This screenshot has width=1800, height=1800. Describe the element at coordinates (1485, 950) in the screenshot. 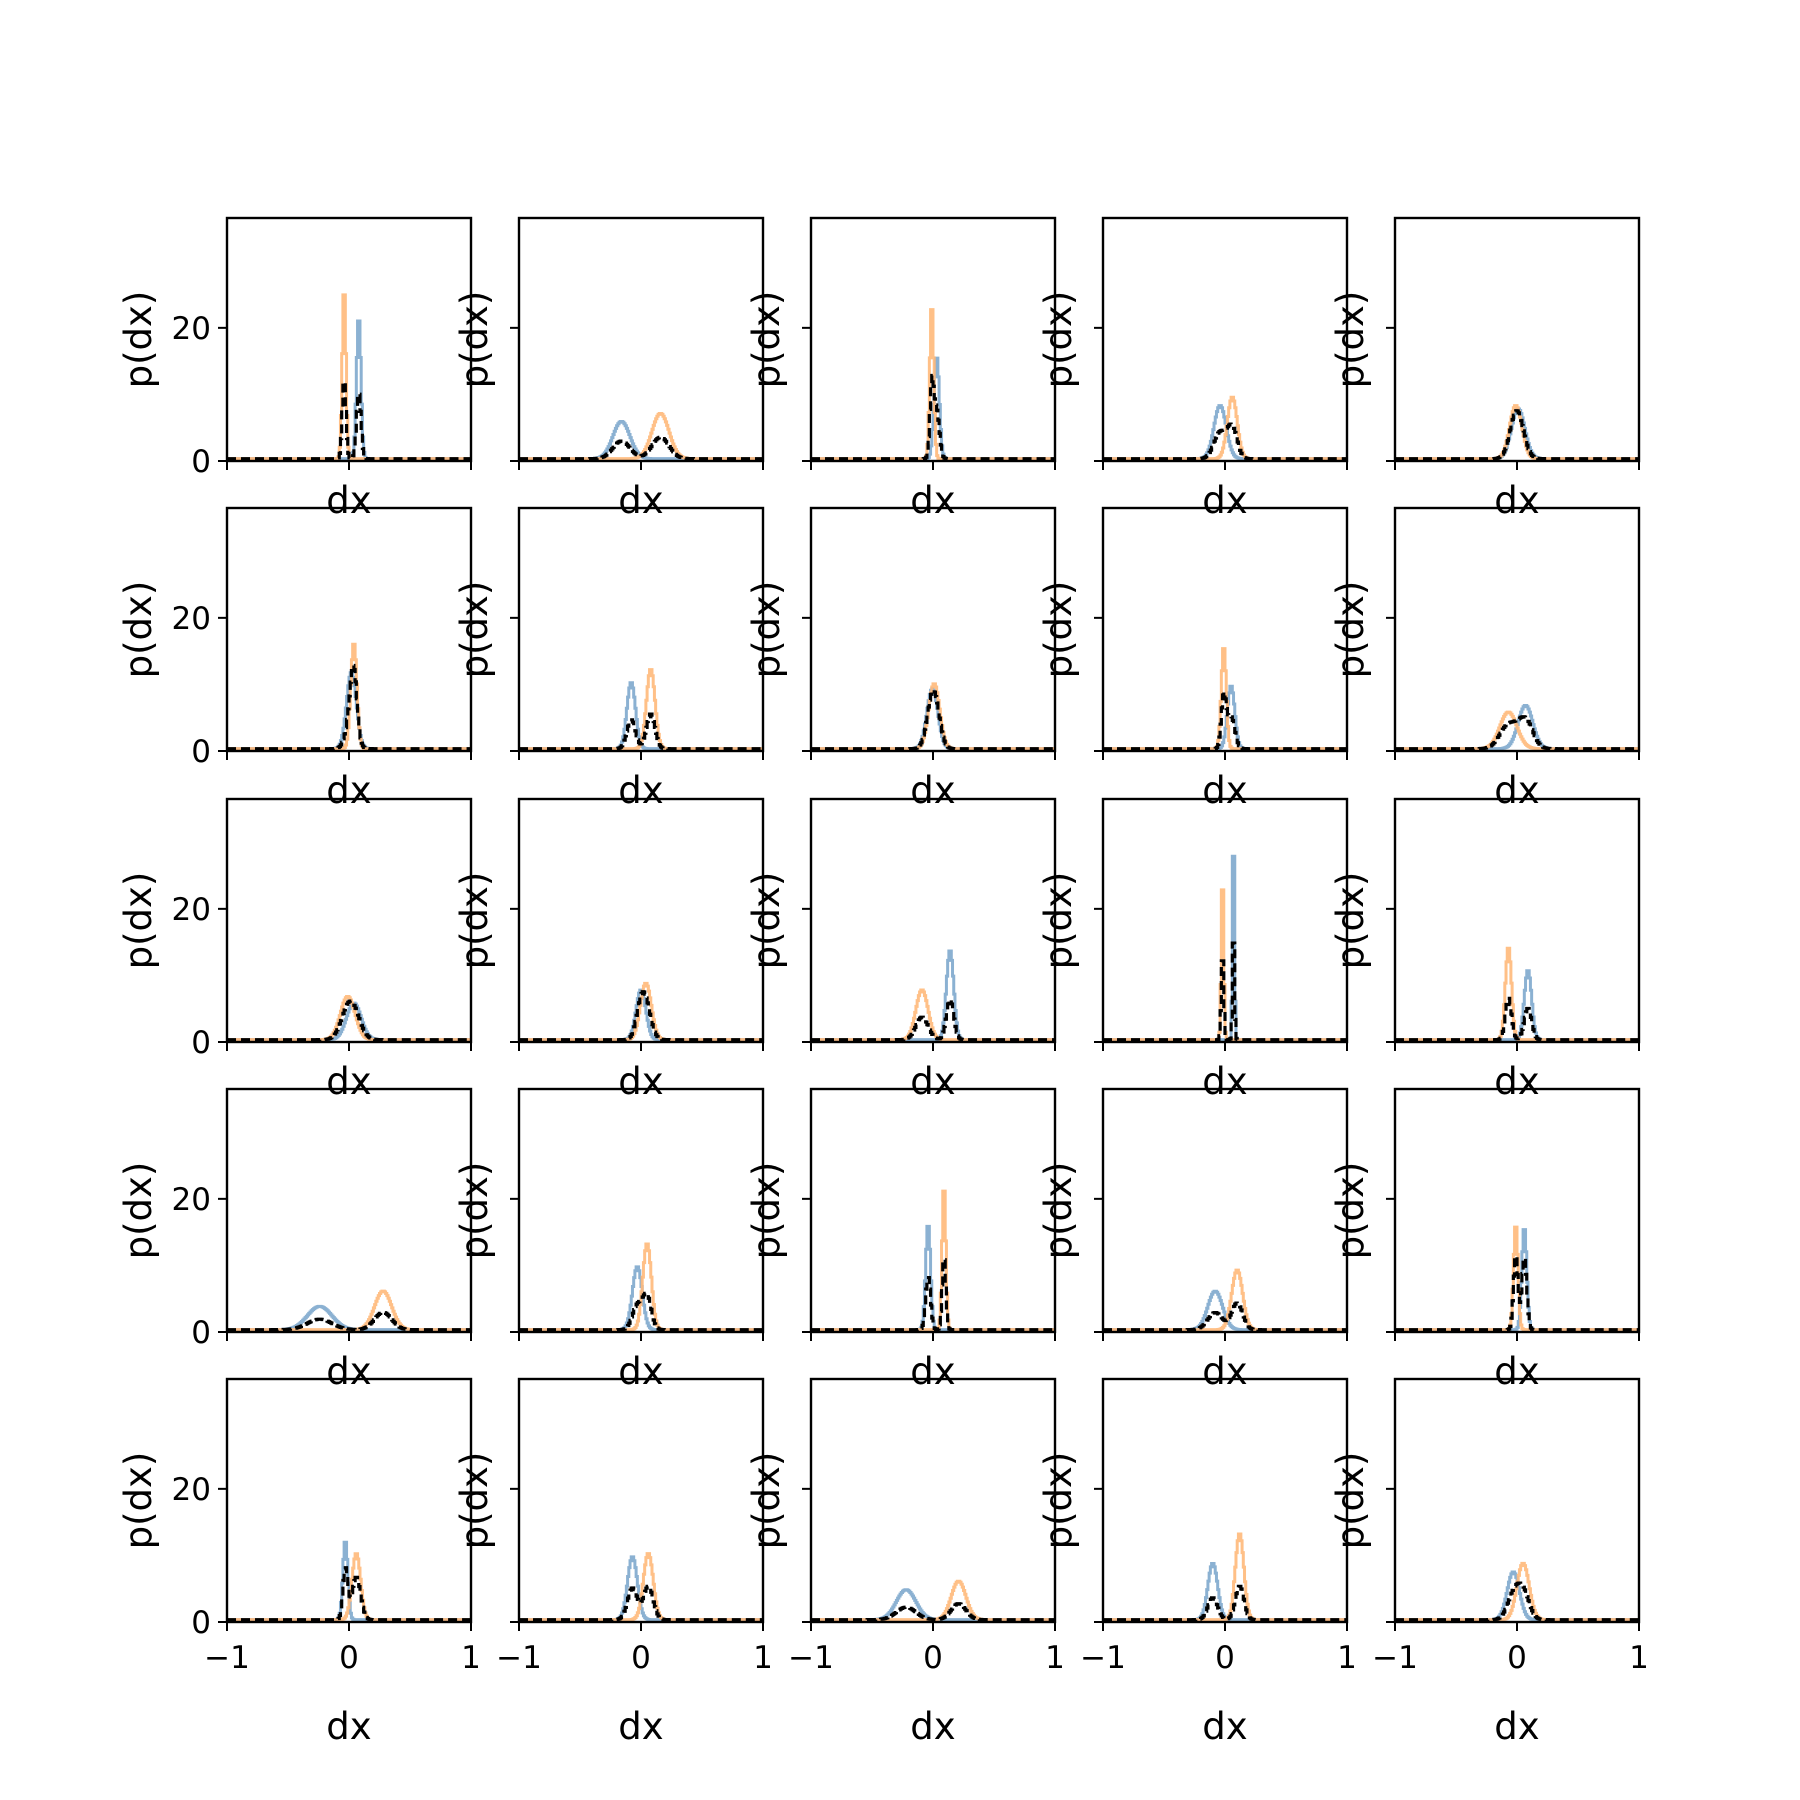

I see `panel-r2-c4: dx p(dx)` at that location.